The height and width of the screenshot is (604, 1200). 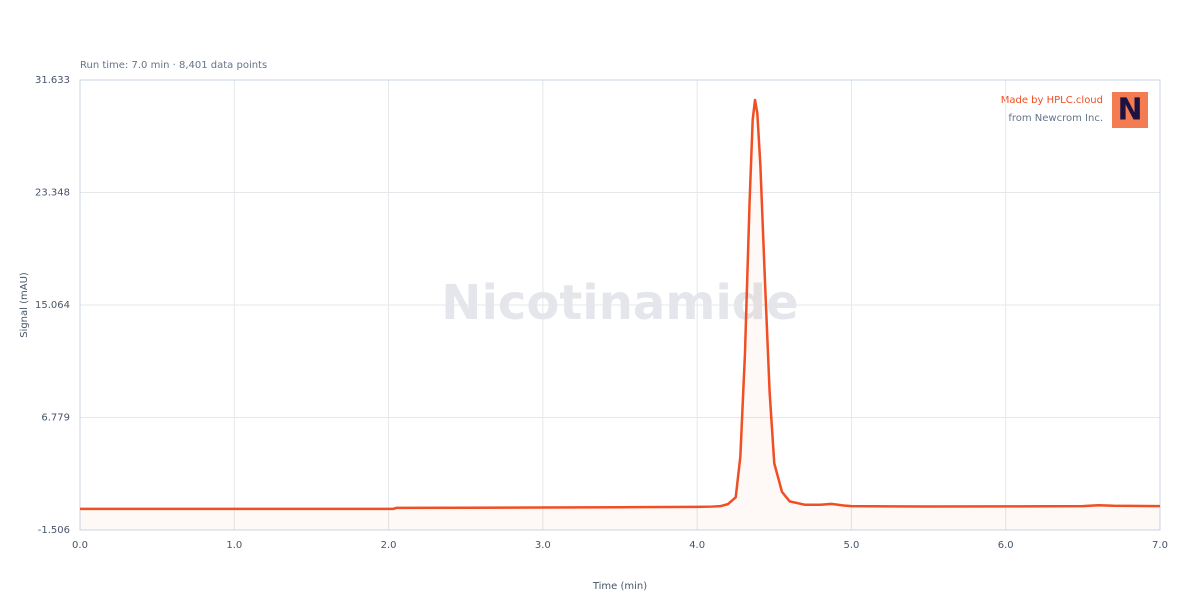 I want to click on x-tick-label: 7.0, so click(x=1160, y=545).